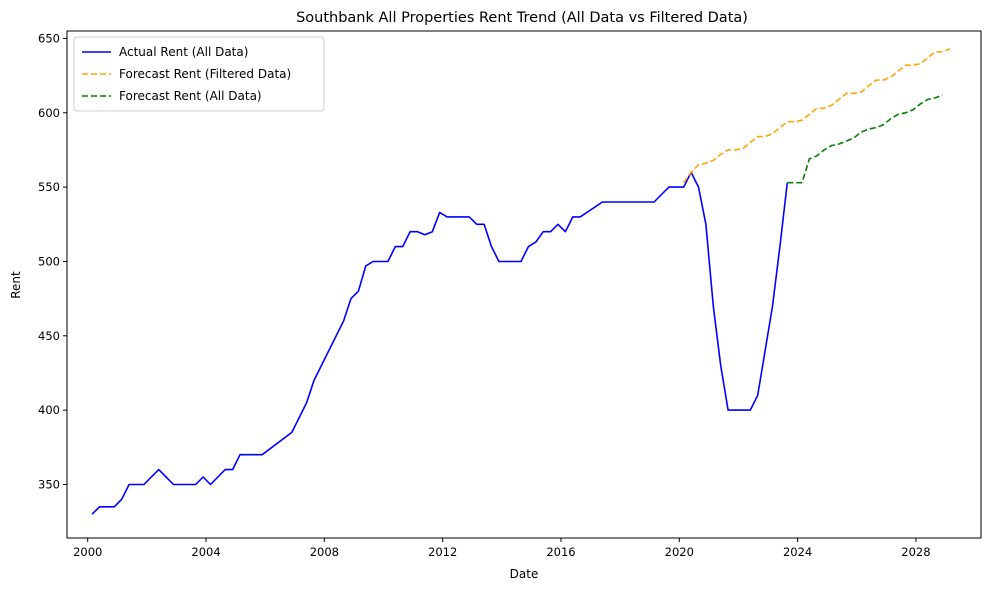 This screenshot has height=594, width=989. I want to click on legend-label-2: Forecast Rent (Filtered Data), so click(205, 74).